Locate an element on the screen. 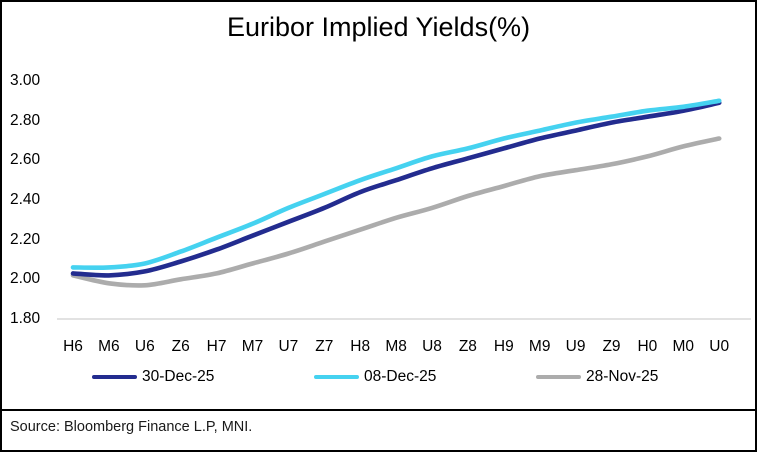 The image size is (757, 452). legend-label: 08-Dec-25 is located at coordinates (400, 376).